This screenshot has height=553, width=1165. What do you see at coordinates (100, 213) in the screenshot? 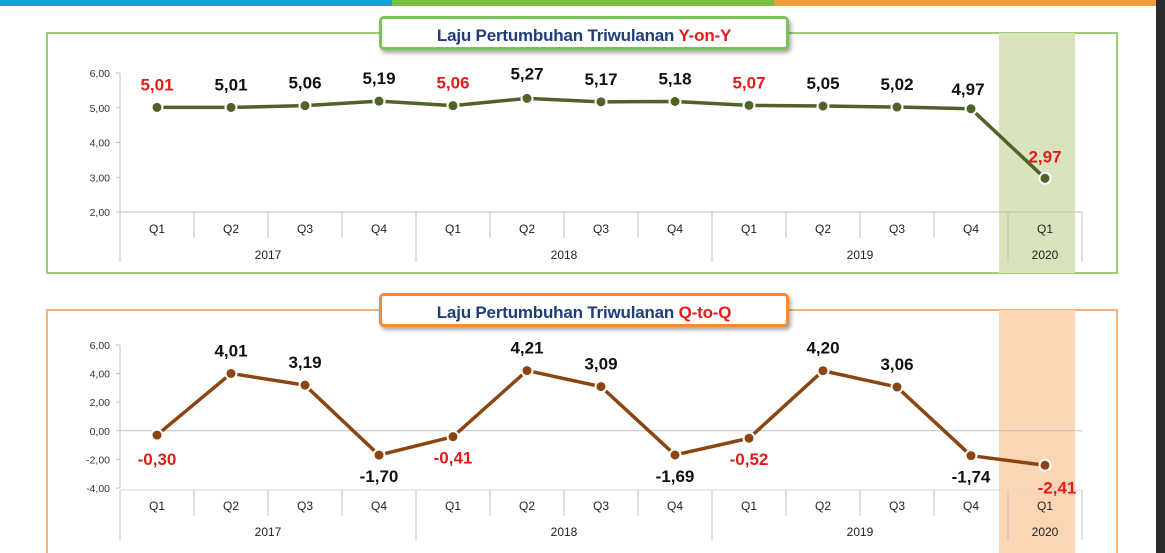
I see `yoy-y-tick-label: 2,00` at bounding box center [100, 213].